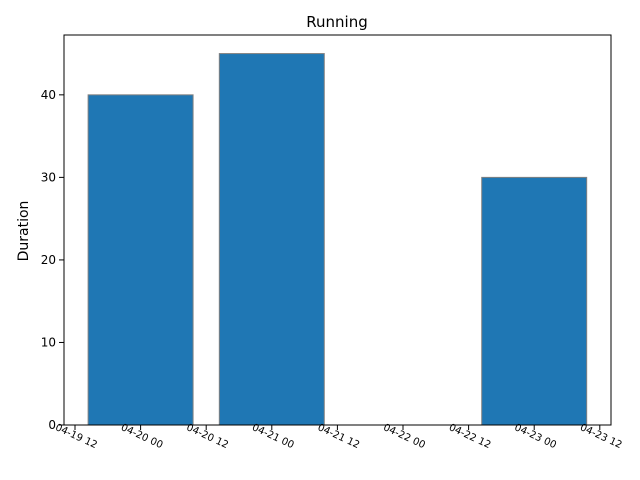  I want to click on y-tick-label-40: 40, so click(48, 95).